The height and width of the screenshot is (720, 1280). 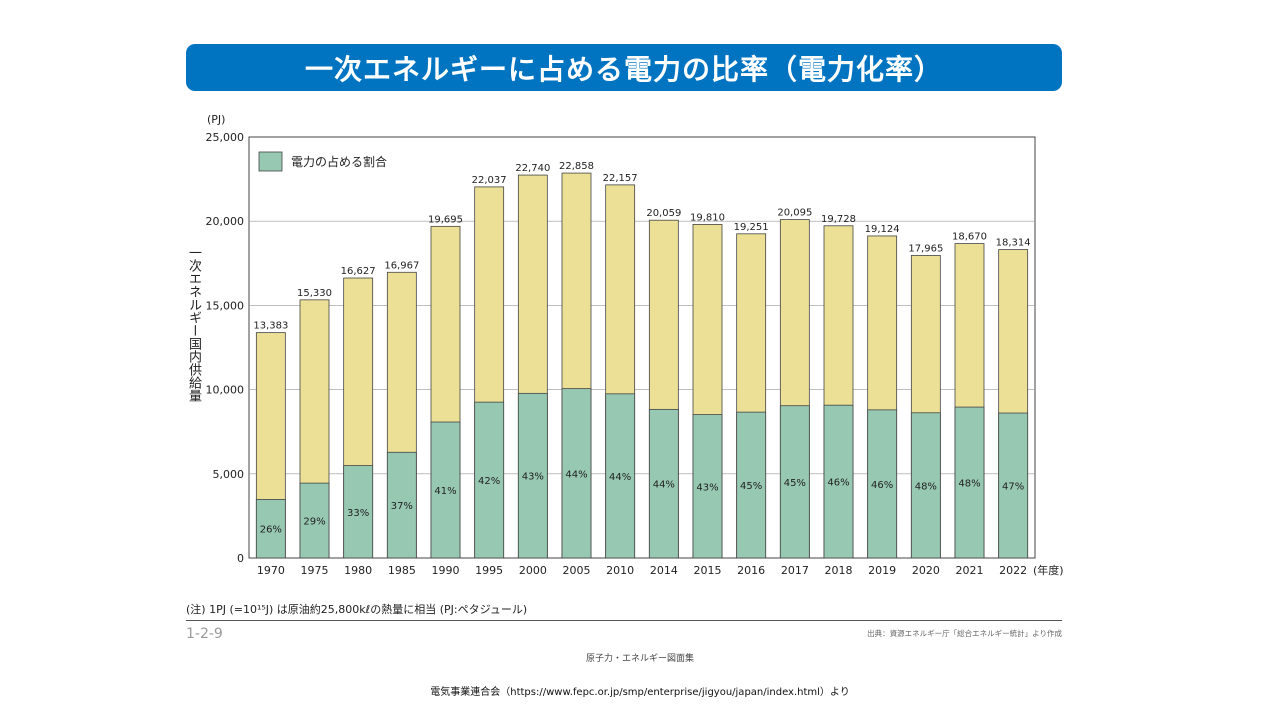 What do you see at coordinates (882, 570) in the screenshot?
I see `x-tick-label: 2019` at bounding box center [882, 570].